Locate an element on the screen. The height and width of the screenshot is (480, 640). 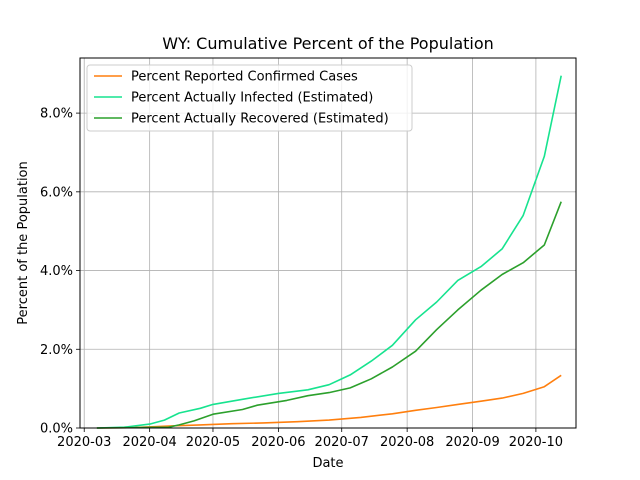
x-tick-label: 2020-08 is located at coordinates (407, 442).